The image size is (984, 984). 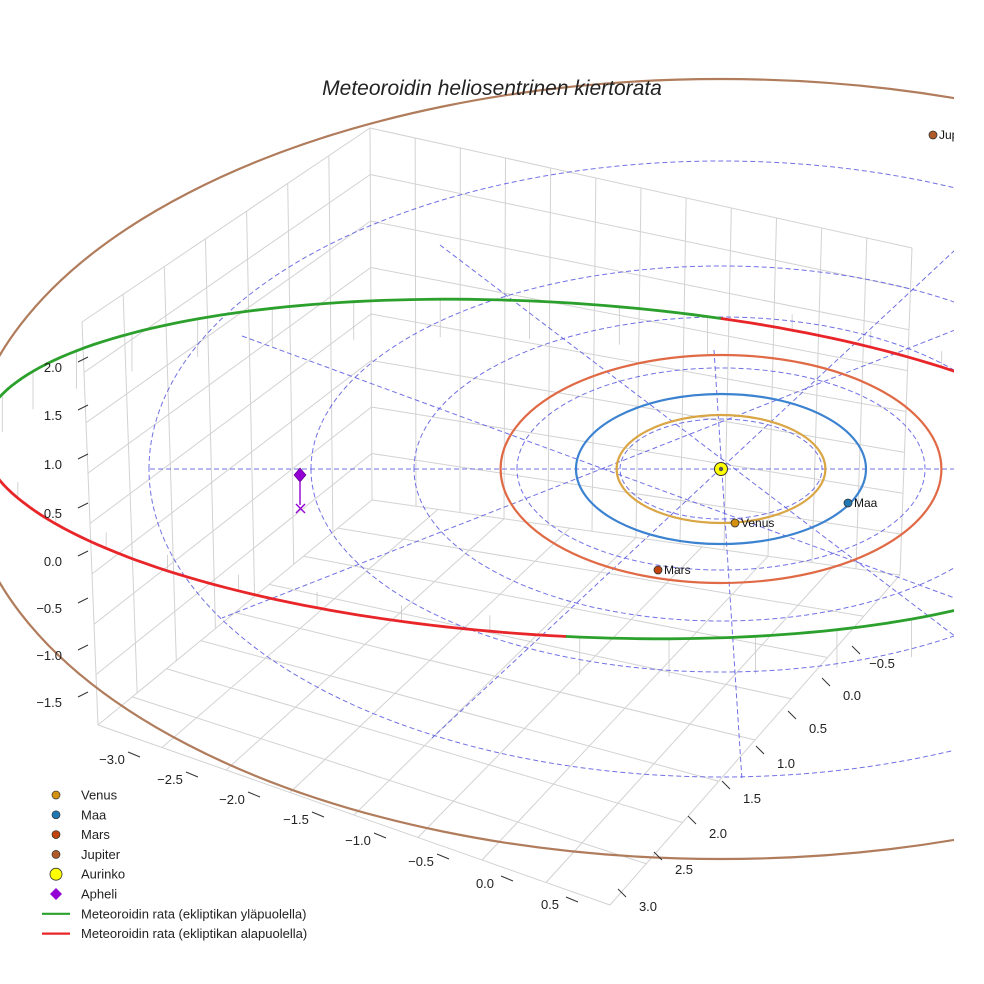 I want to click on z-tick-label: 0.0, so click(x=53, y=561).